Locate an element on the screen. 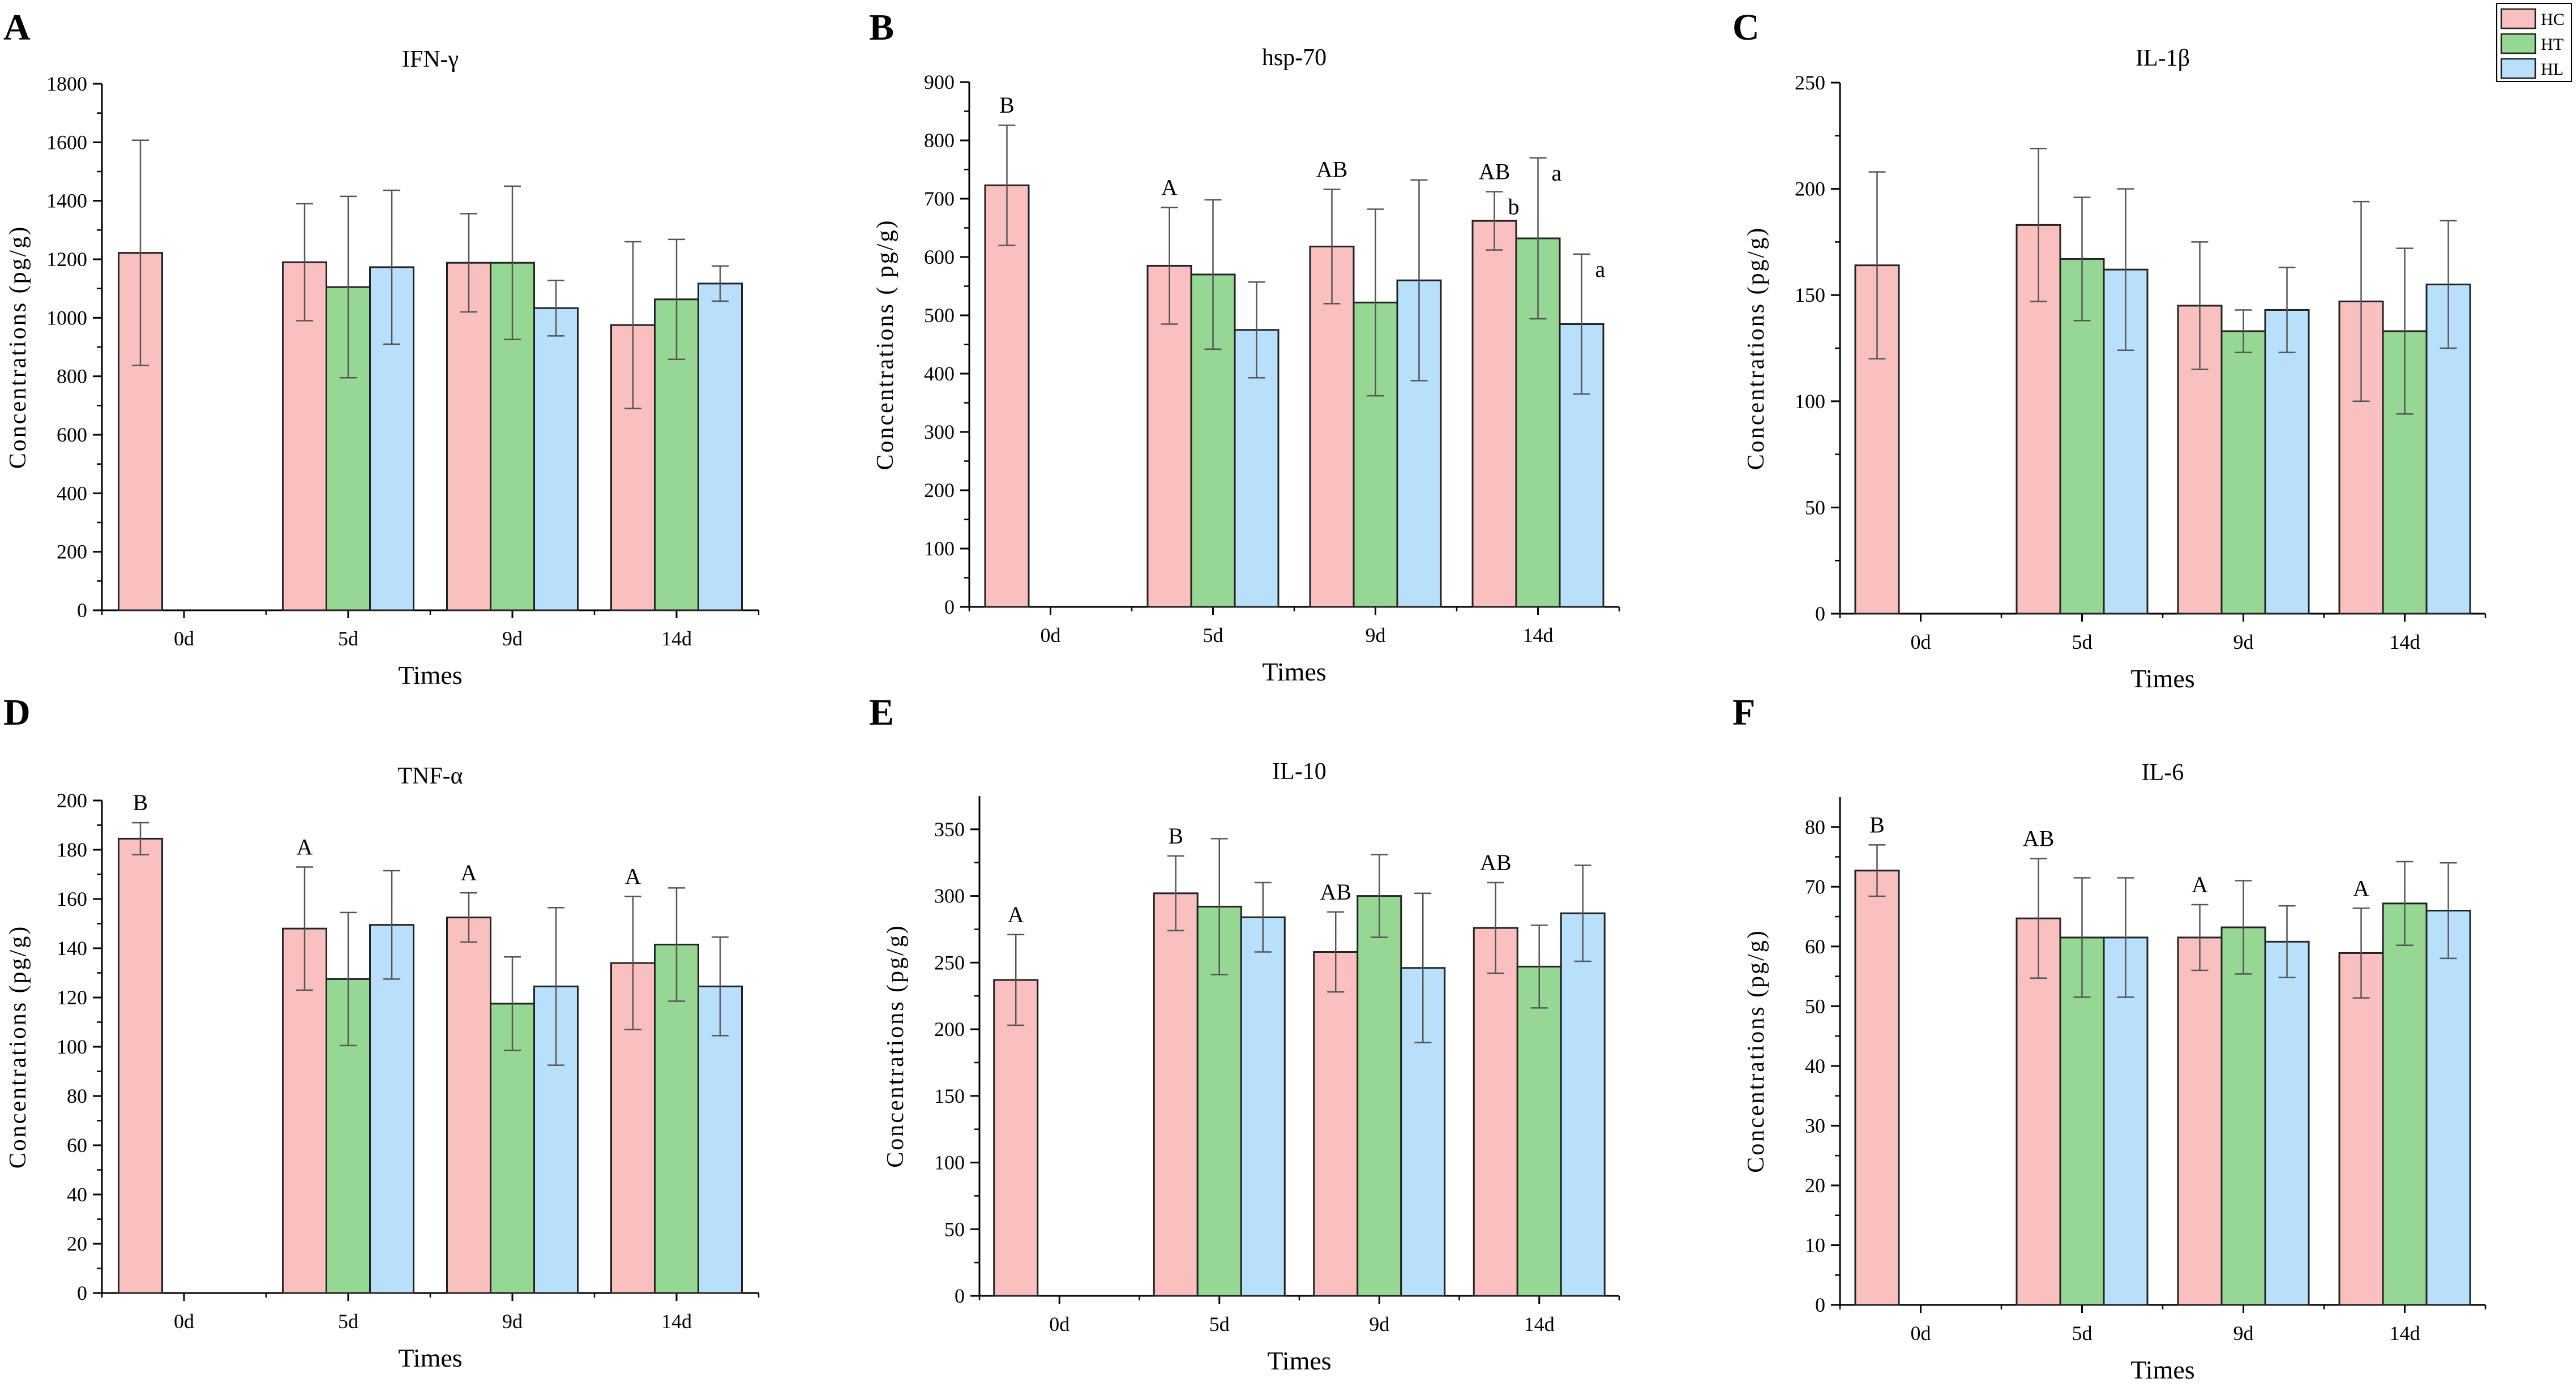 The height and width of the screenshot is (1387, 2576). y-tick-label: 1800 is located at coordinates (66, 83).